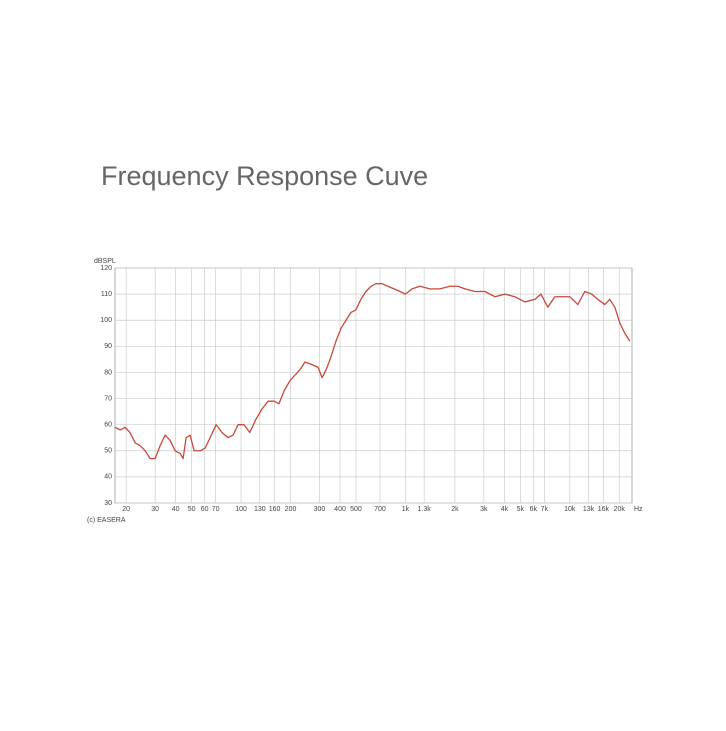 This screenshot has height=731, width=726. I want to click on x-tick-label: 50, so click(192, 509).